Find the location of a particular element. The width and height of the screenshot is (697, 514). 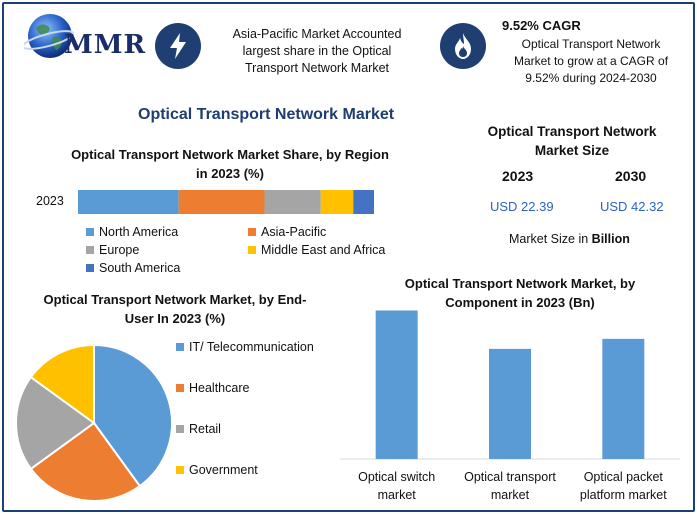

region-legend-item-north-america: North America is located at coordinates (132, 232).